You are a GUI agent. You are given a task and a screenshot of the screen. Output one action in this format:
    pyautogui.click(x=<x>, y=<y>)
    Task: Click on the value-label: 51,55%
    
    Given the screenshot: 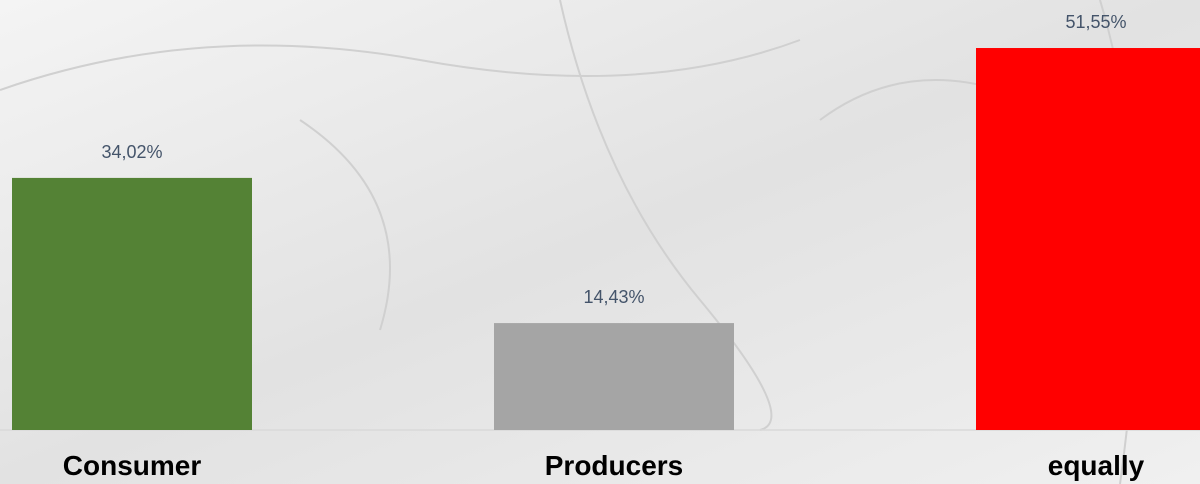 What is the action you would take?
    pyautogui.click(x=1095, y=22)
    